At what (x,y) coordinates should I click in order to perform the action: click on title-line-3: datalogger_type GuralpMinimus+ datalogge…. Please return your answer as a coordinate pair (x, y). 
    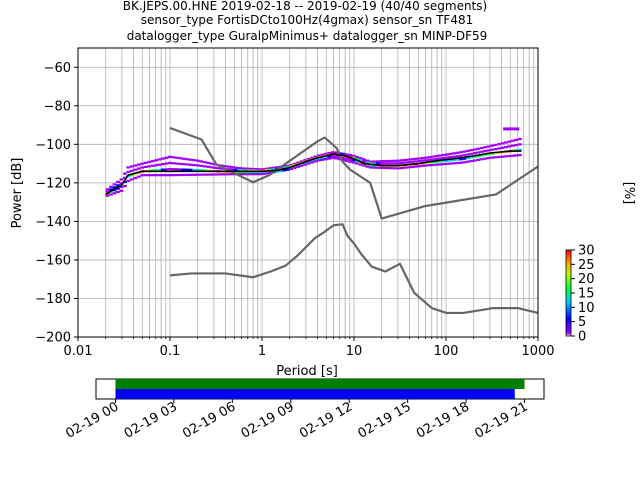
    Looking at the image, I should click on (307, 36).